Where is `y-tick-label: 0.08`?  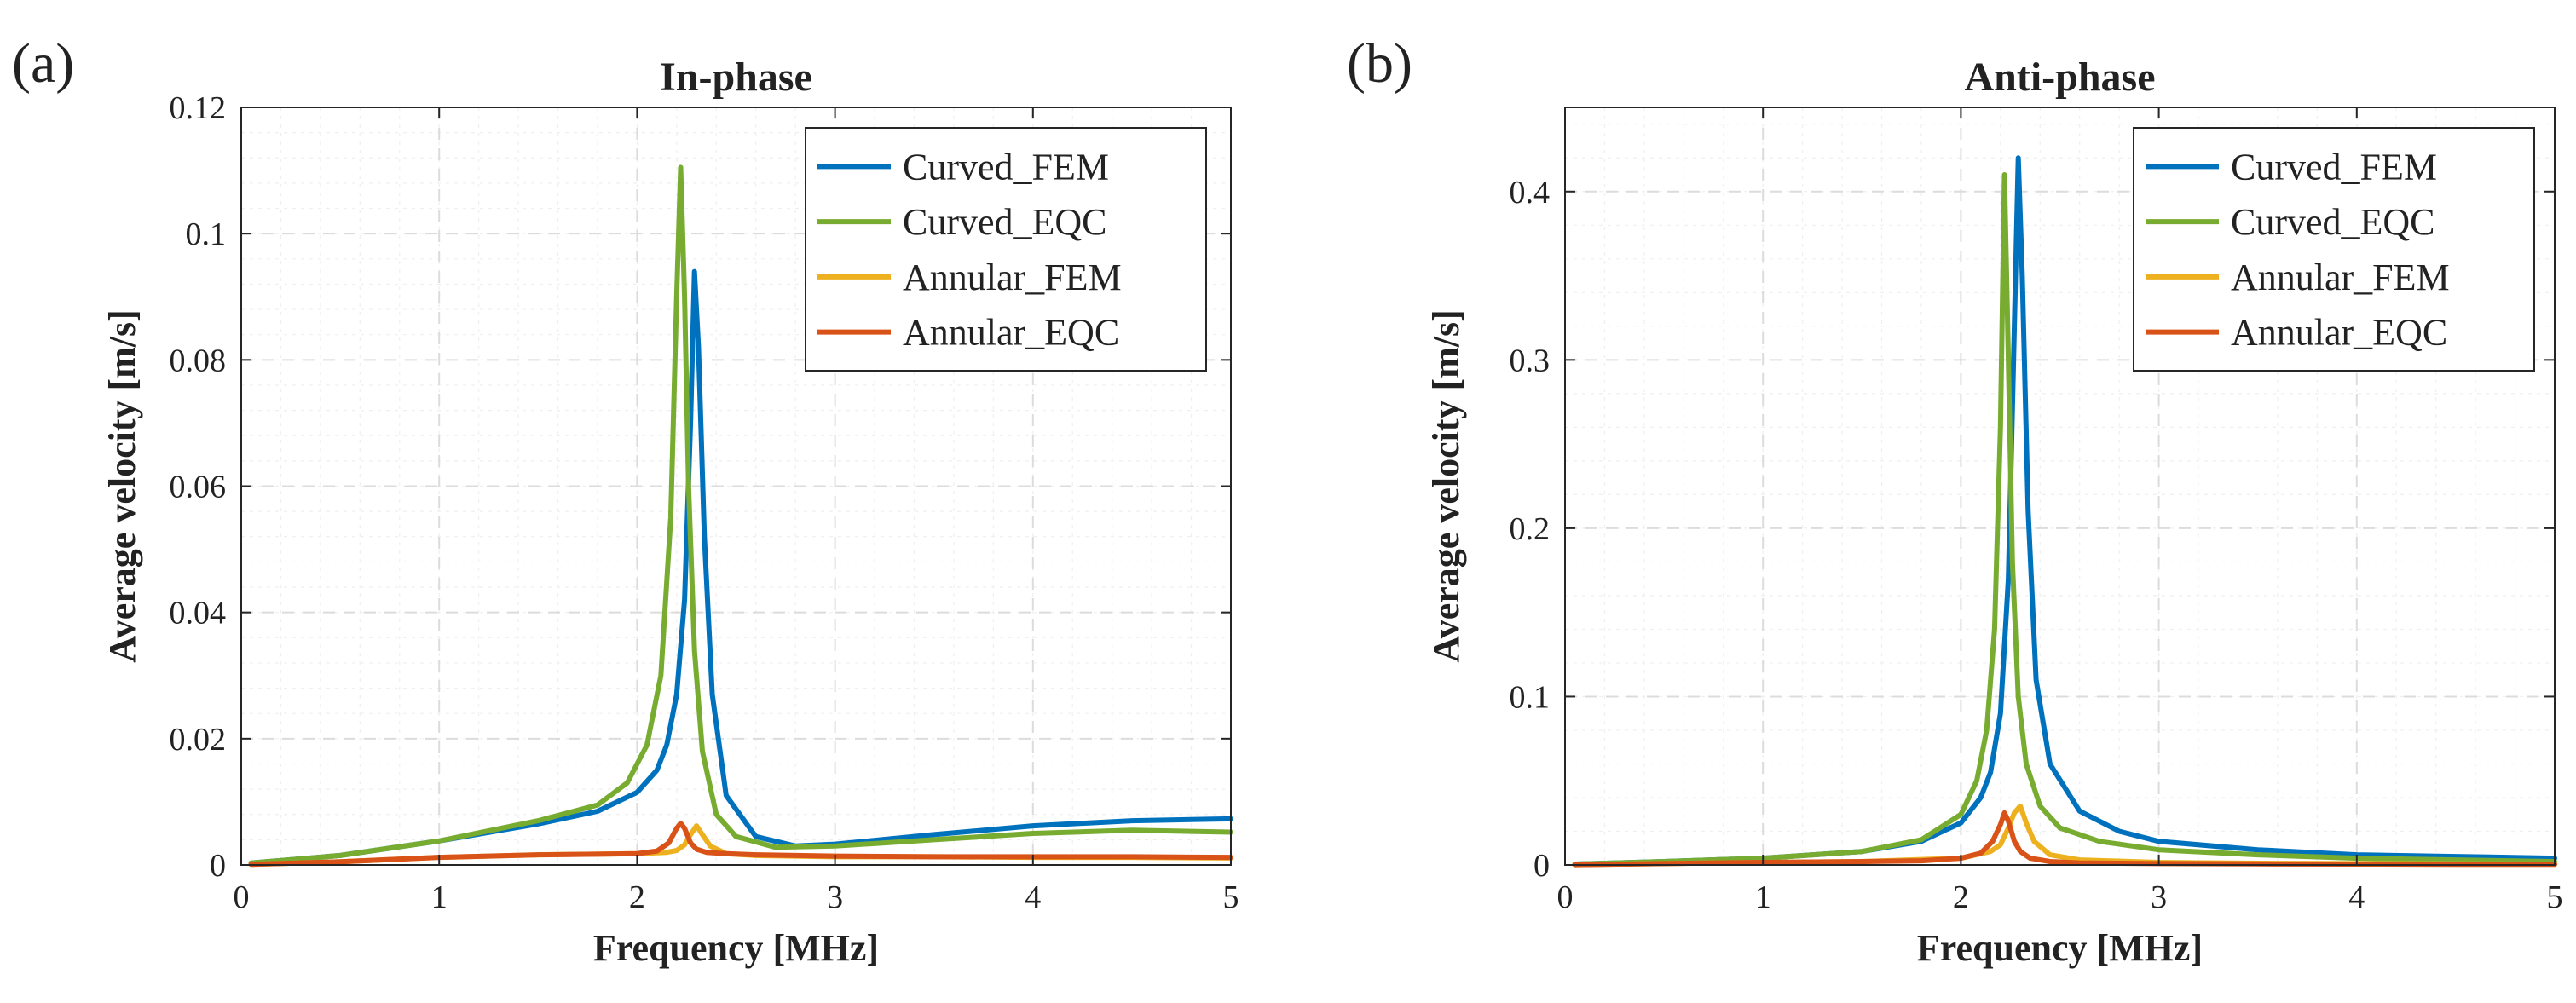
y-tick-label: 0.08 is located at coordinates (198, 360).